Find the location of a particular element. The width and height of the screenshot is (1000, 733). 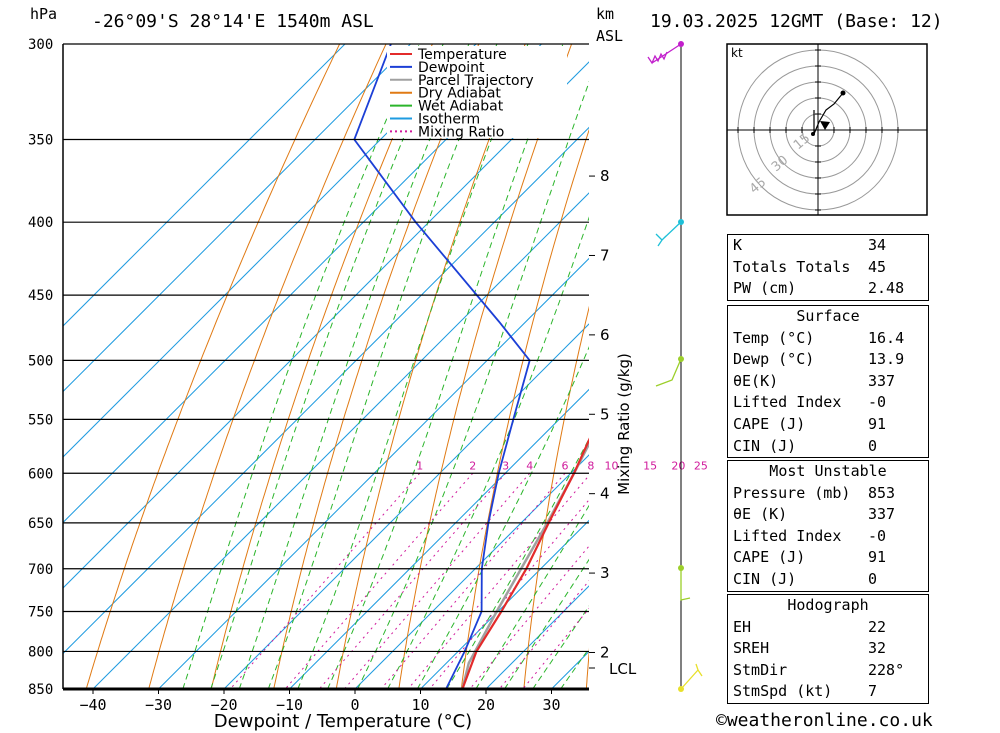

legend-label: Dewpoint is located at coordinates (451, 68).